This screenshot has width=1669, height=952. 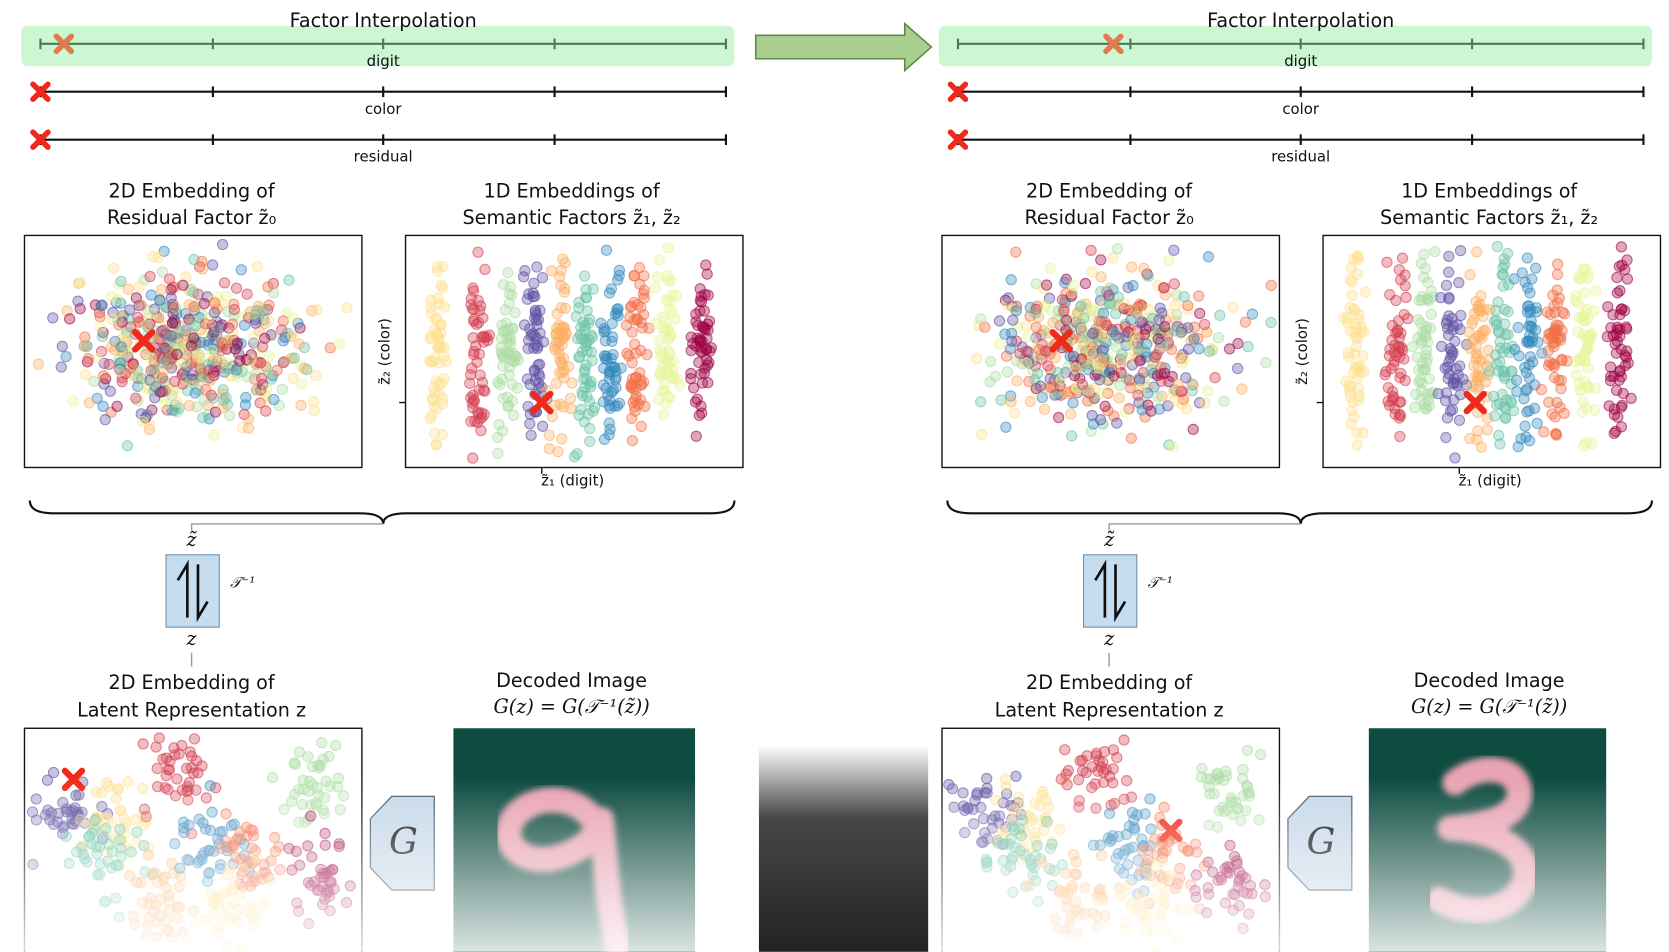 What do you see at coordinates (1489, 217) in the screenshot?
I see `section-title: Semantic Factors z̃₁, z̃₂` at bounding box center [1489, 217].